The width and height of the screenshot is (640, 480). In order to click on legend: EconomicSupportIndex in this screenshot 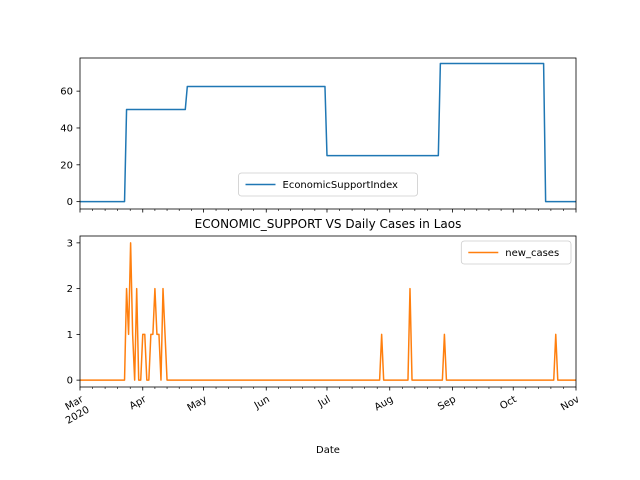, I will do `click(328, 184)`.